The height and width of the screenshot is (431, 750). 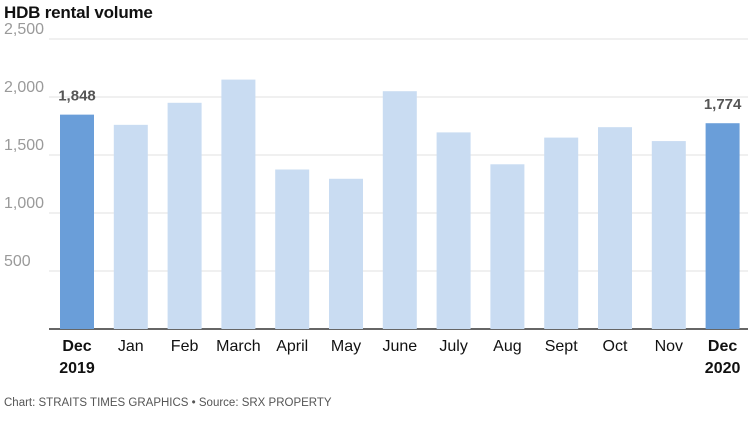 I want to click on x-tick-label: Oct, so click(x=615, y=346).